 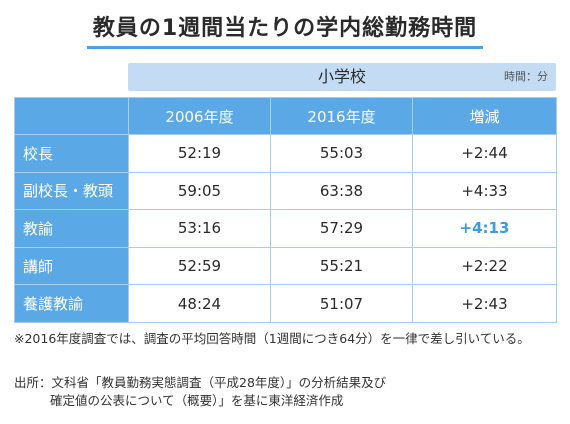 What do you see at coordinates (197, 400) in the screenshot?
I see `source-line-2: 確定値の公表について（概要）」を基に東洋経済作成` at bounding box center [197, 400].